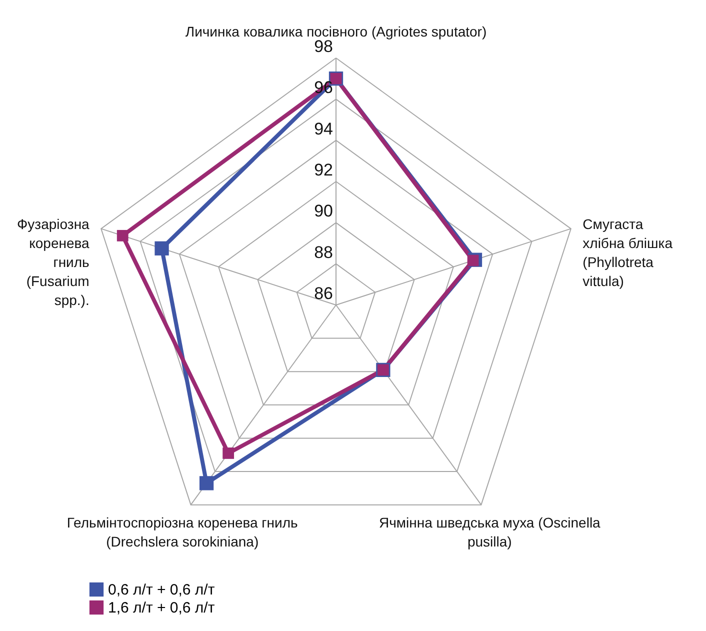 The image size is (706, 631). Describe the element at coordinates (53, 262) in the screenshot. I see `spoke-label: Фузаріозна коренева гниль (Fusarium spp.).` at that location.